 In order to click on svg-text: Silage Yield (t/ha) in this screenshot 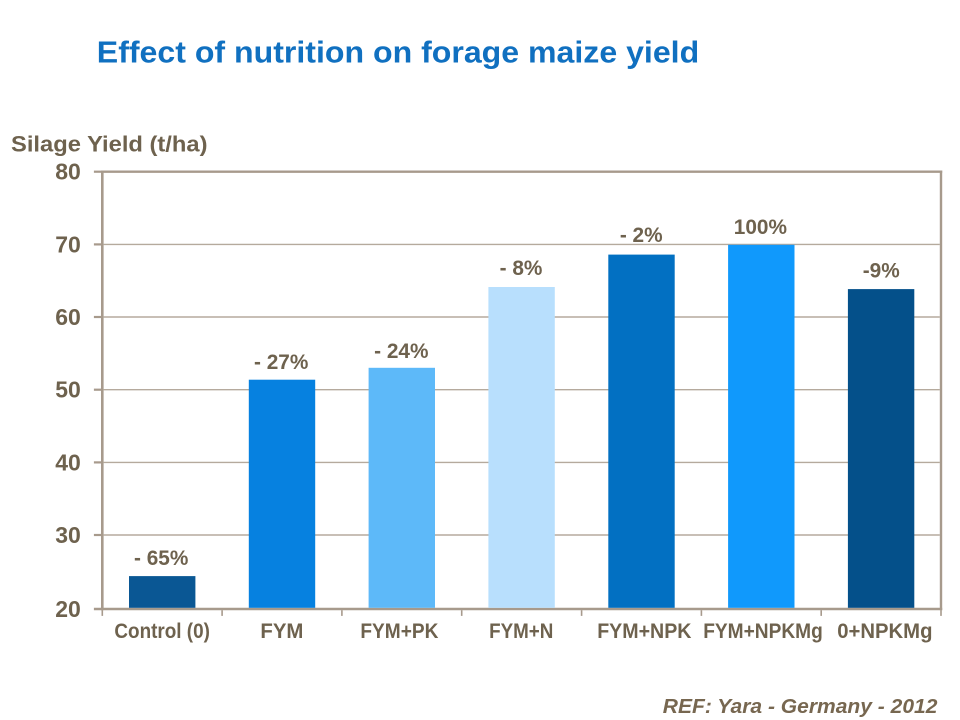, I will do `click(109, 143)`.